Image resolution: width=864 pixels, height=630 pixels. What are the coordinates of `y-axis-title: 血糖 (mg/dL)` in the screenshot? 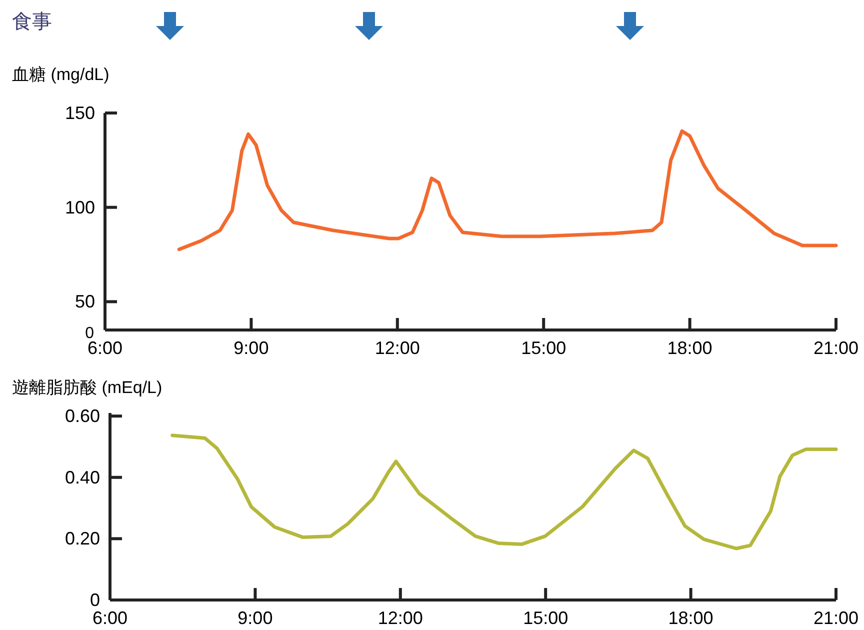 It's located at (61, 74).